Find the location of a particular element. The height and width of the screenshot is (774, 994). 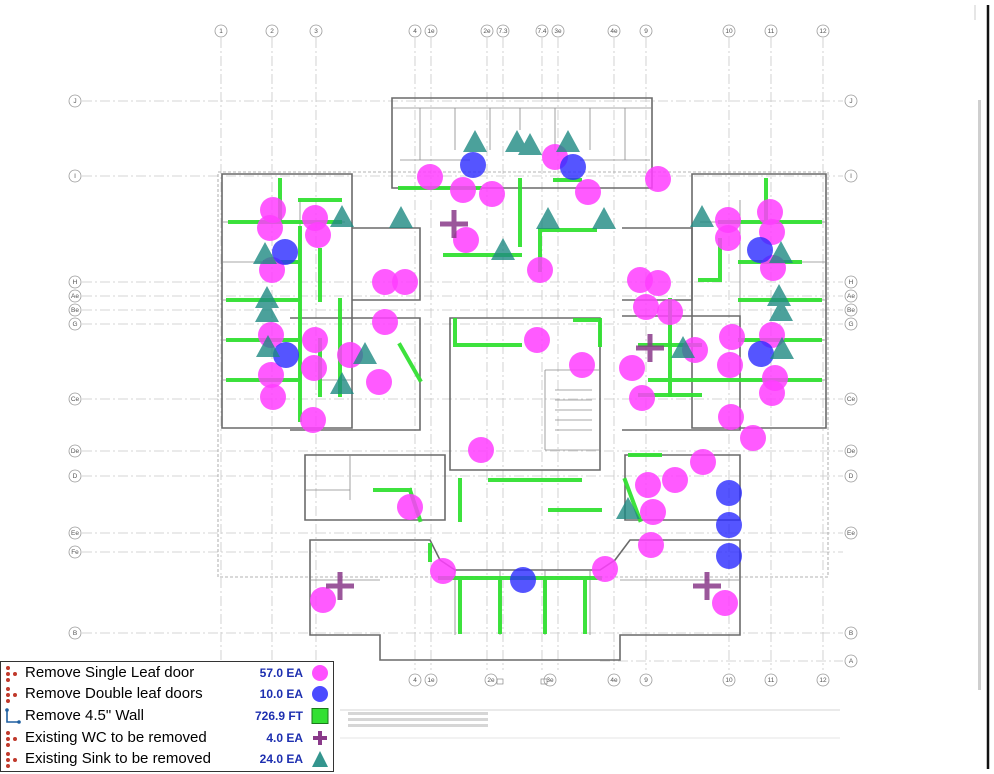

legend-row-double-leaf-door: Remove Double leaf doors 10.0 EA is located at coordinates (167, 694).